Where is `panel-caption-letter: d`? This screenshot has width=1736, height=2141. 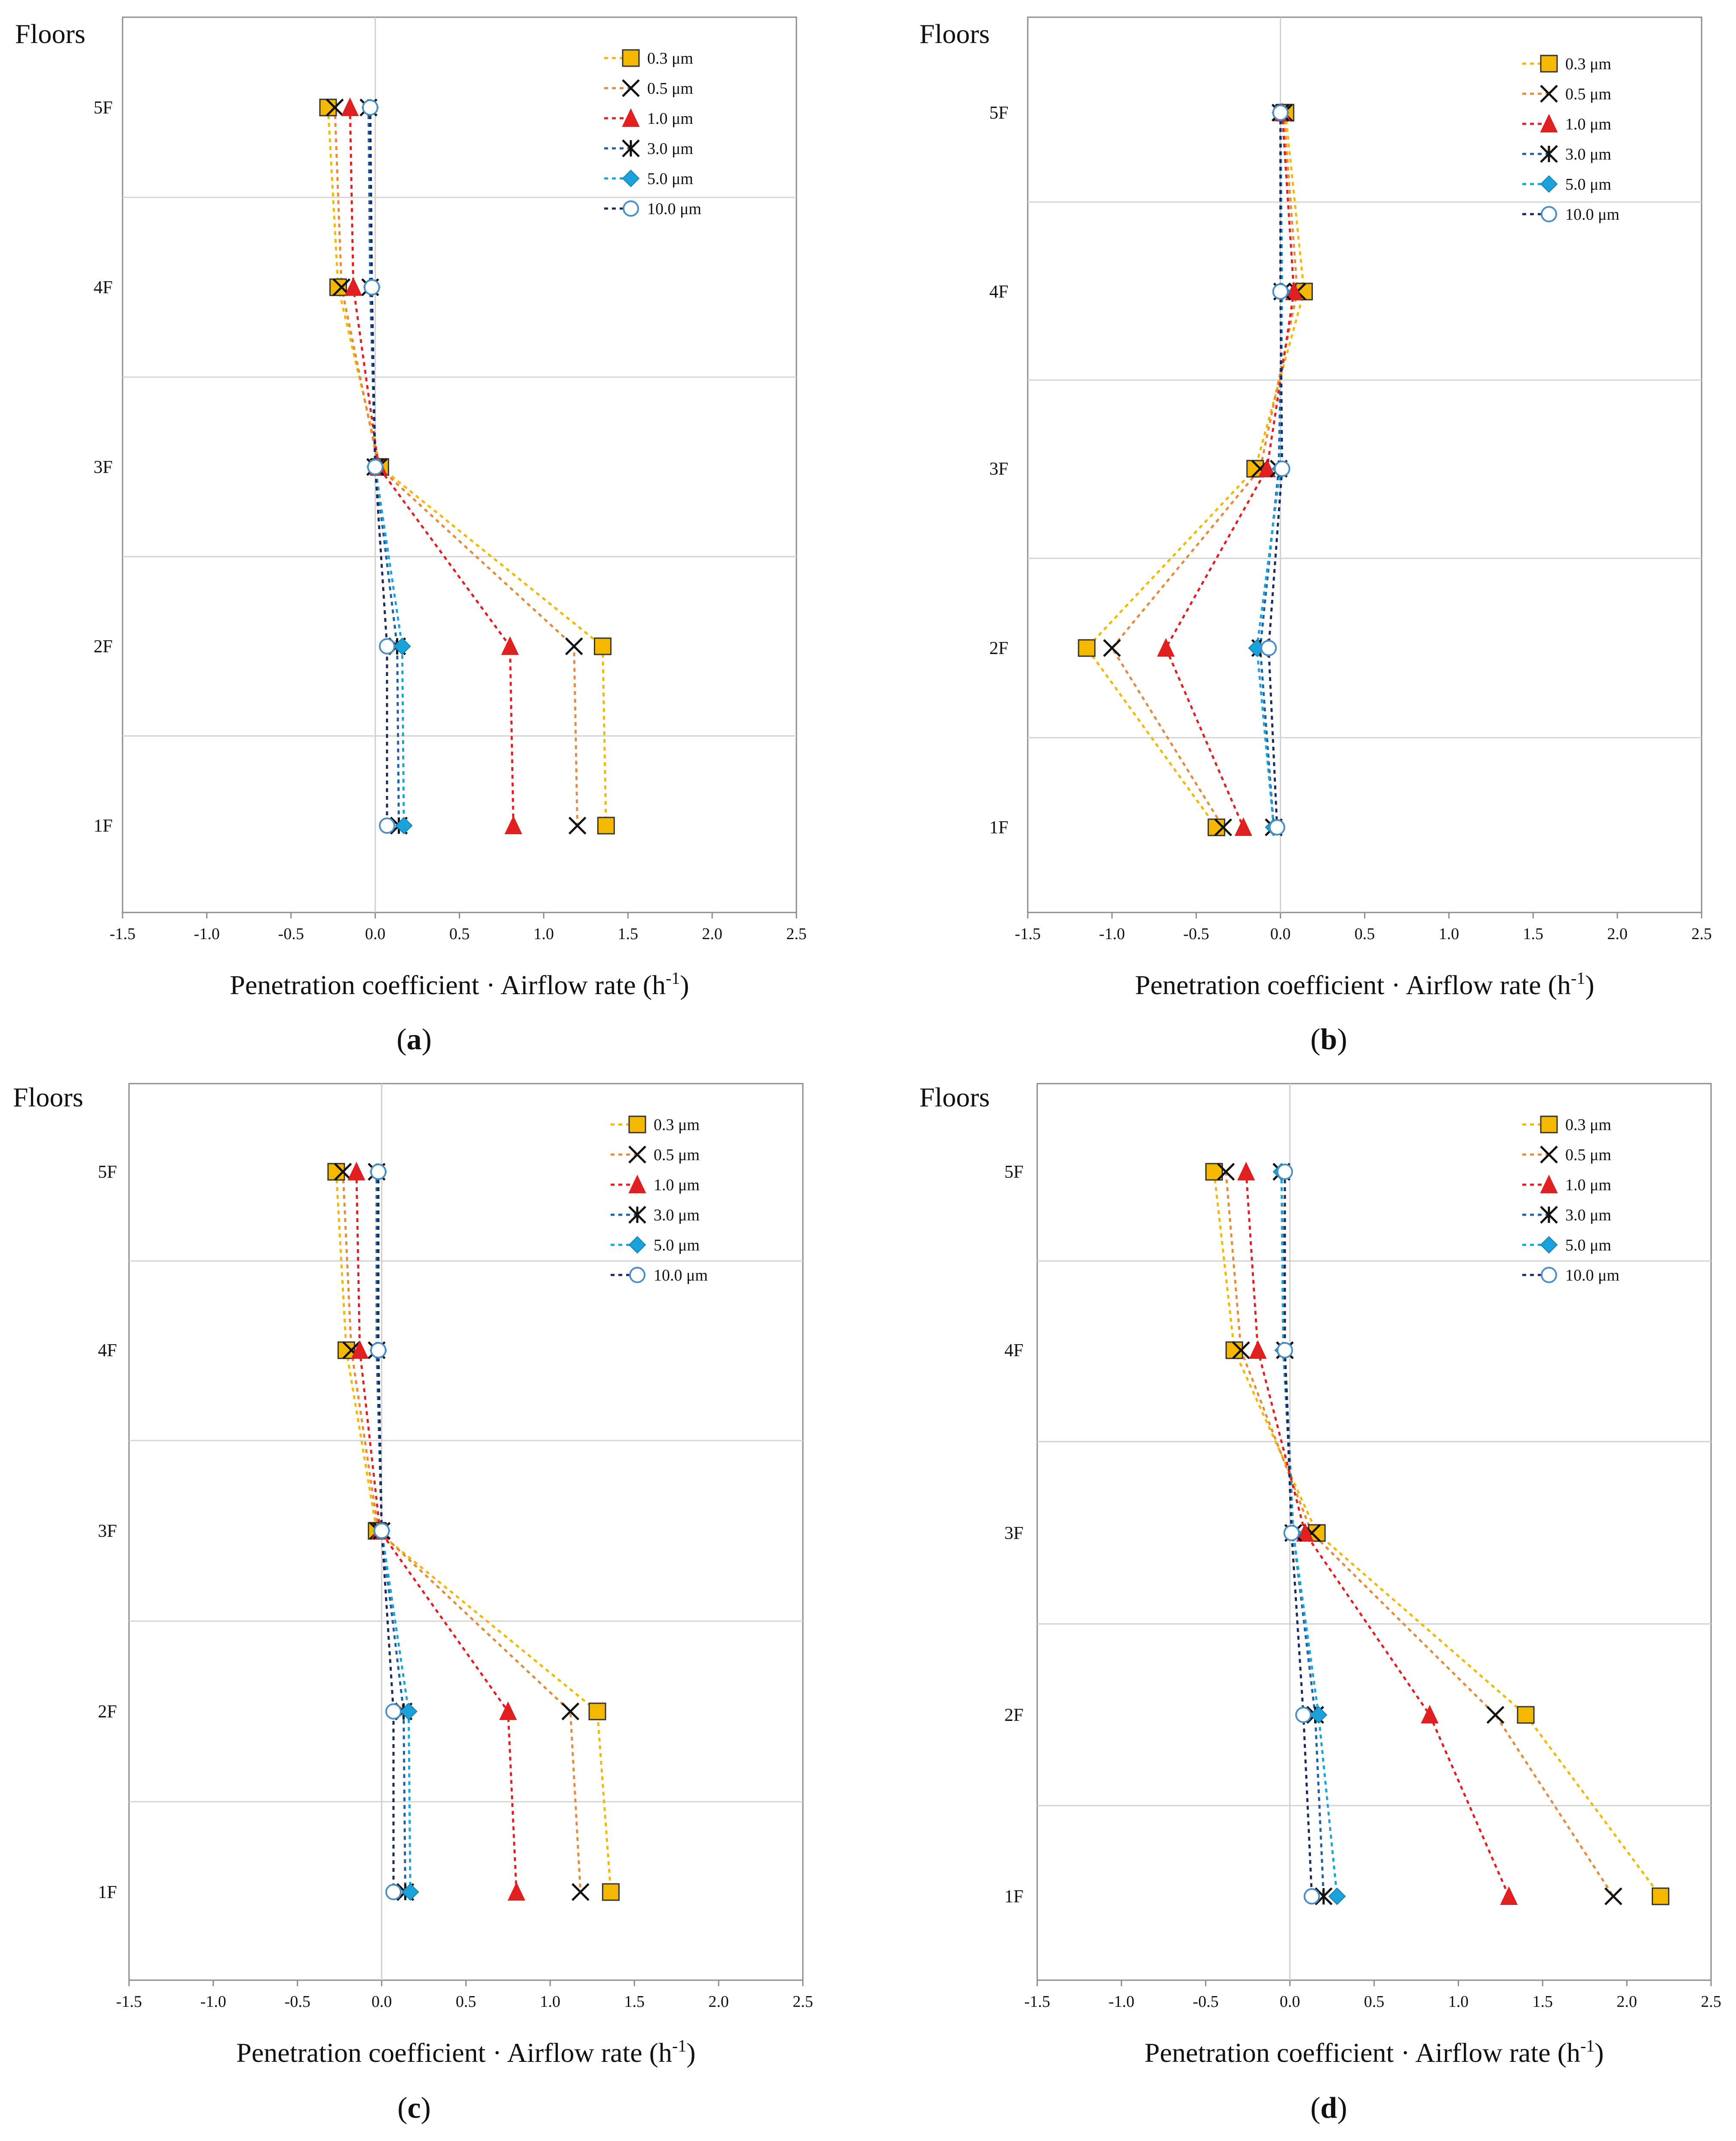
panel-caption-letter: d is located at coordinates (1329, 2108).